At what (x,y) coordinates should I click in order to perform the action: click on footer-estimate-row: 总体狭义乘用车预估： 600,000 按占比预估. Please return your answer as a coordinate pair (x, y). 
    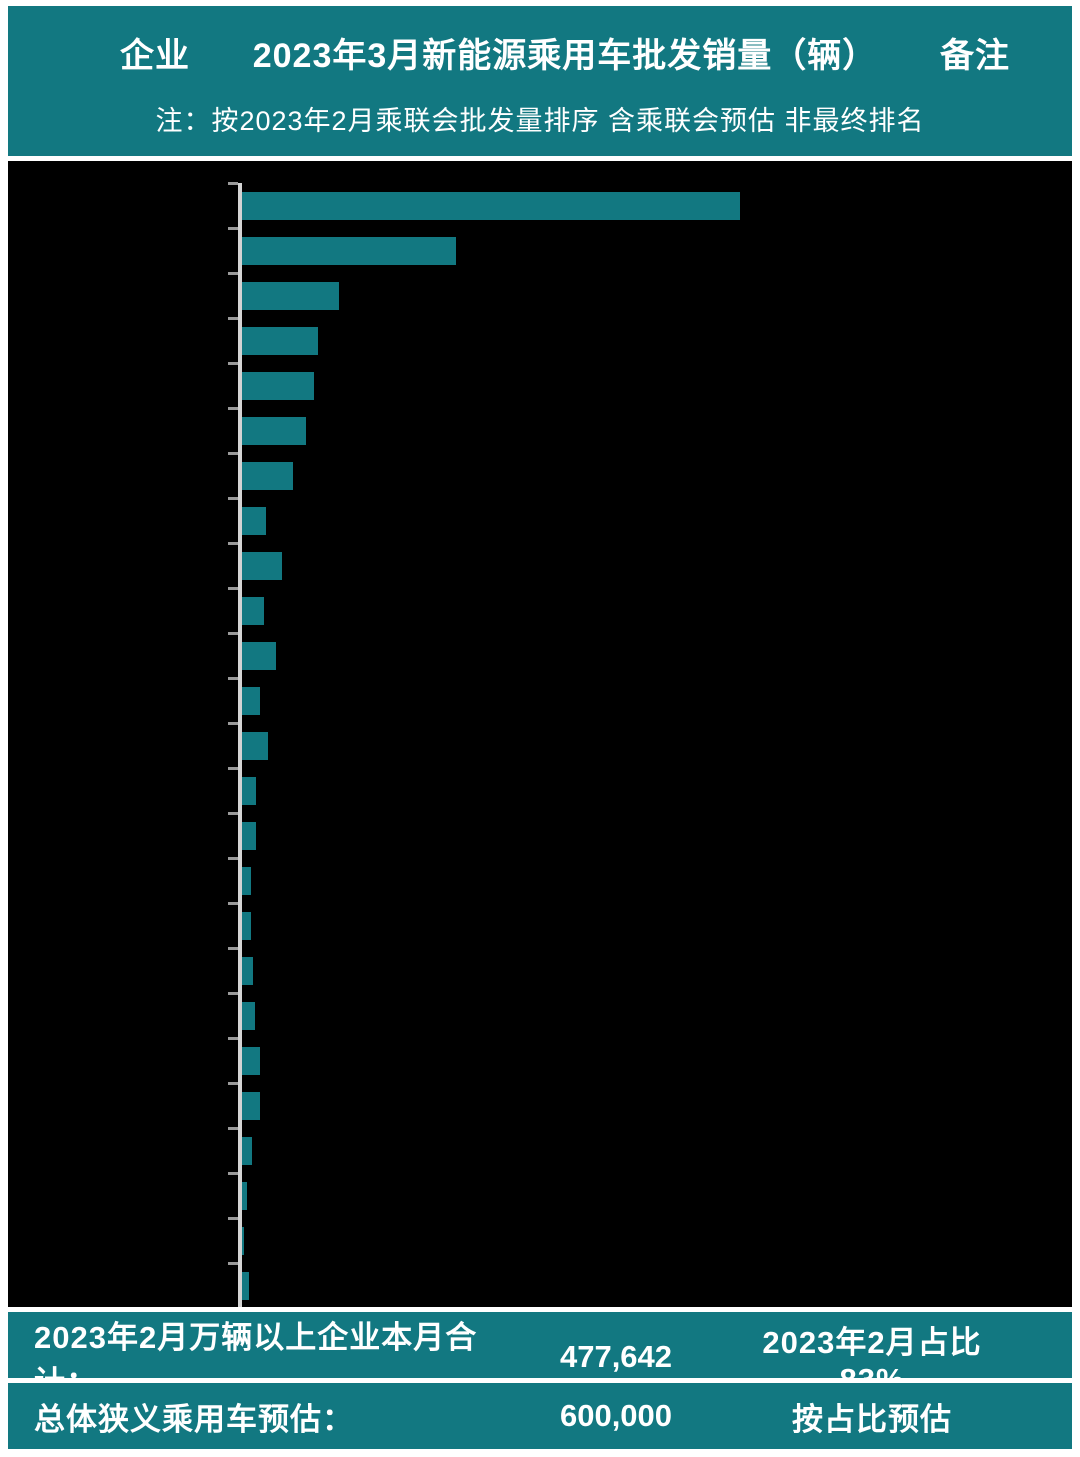
    Looking at the image, I should click on (540, 1416).